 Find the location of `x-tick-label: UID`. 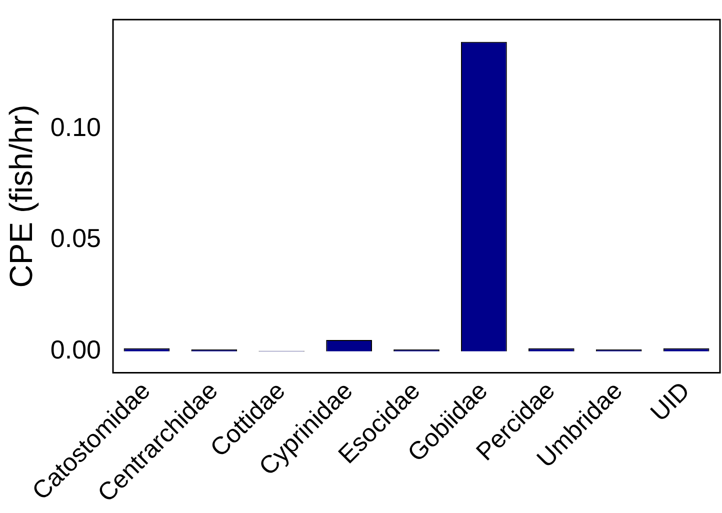

x-tick-label: UID is located at coordinates (670, 401).